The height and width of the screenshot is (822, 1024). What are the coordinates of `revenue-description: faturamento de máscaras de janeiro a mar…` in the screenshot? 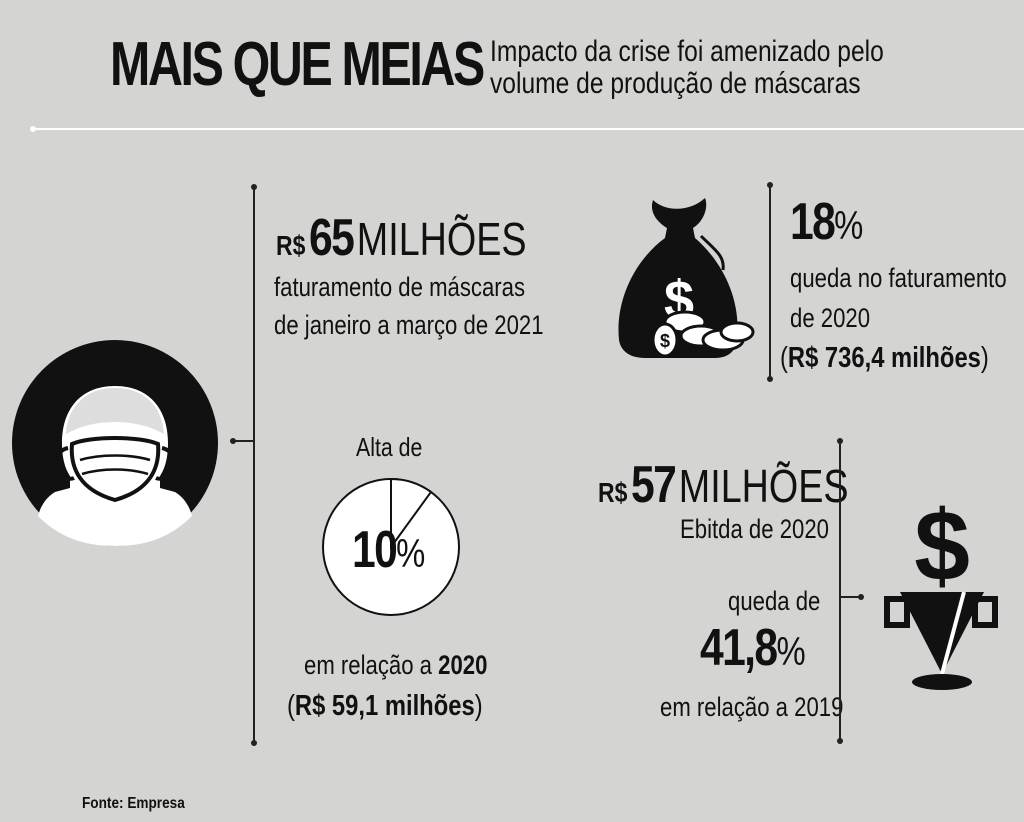 It's located at (409, 306).